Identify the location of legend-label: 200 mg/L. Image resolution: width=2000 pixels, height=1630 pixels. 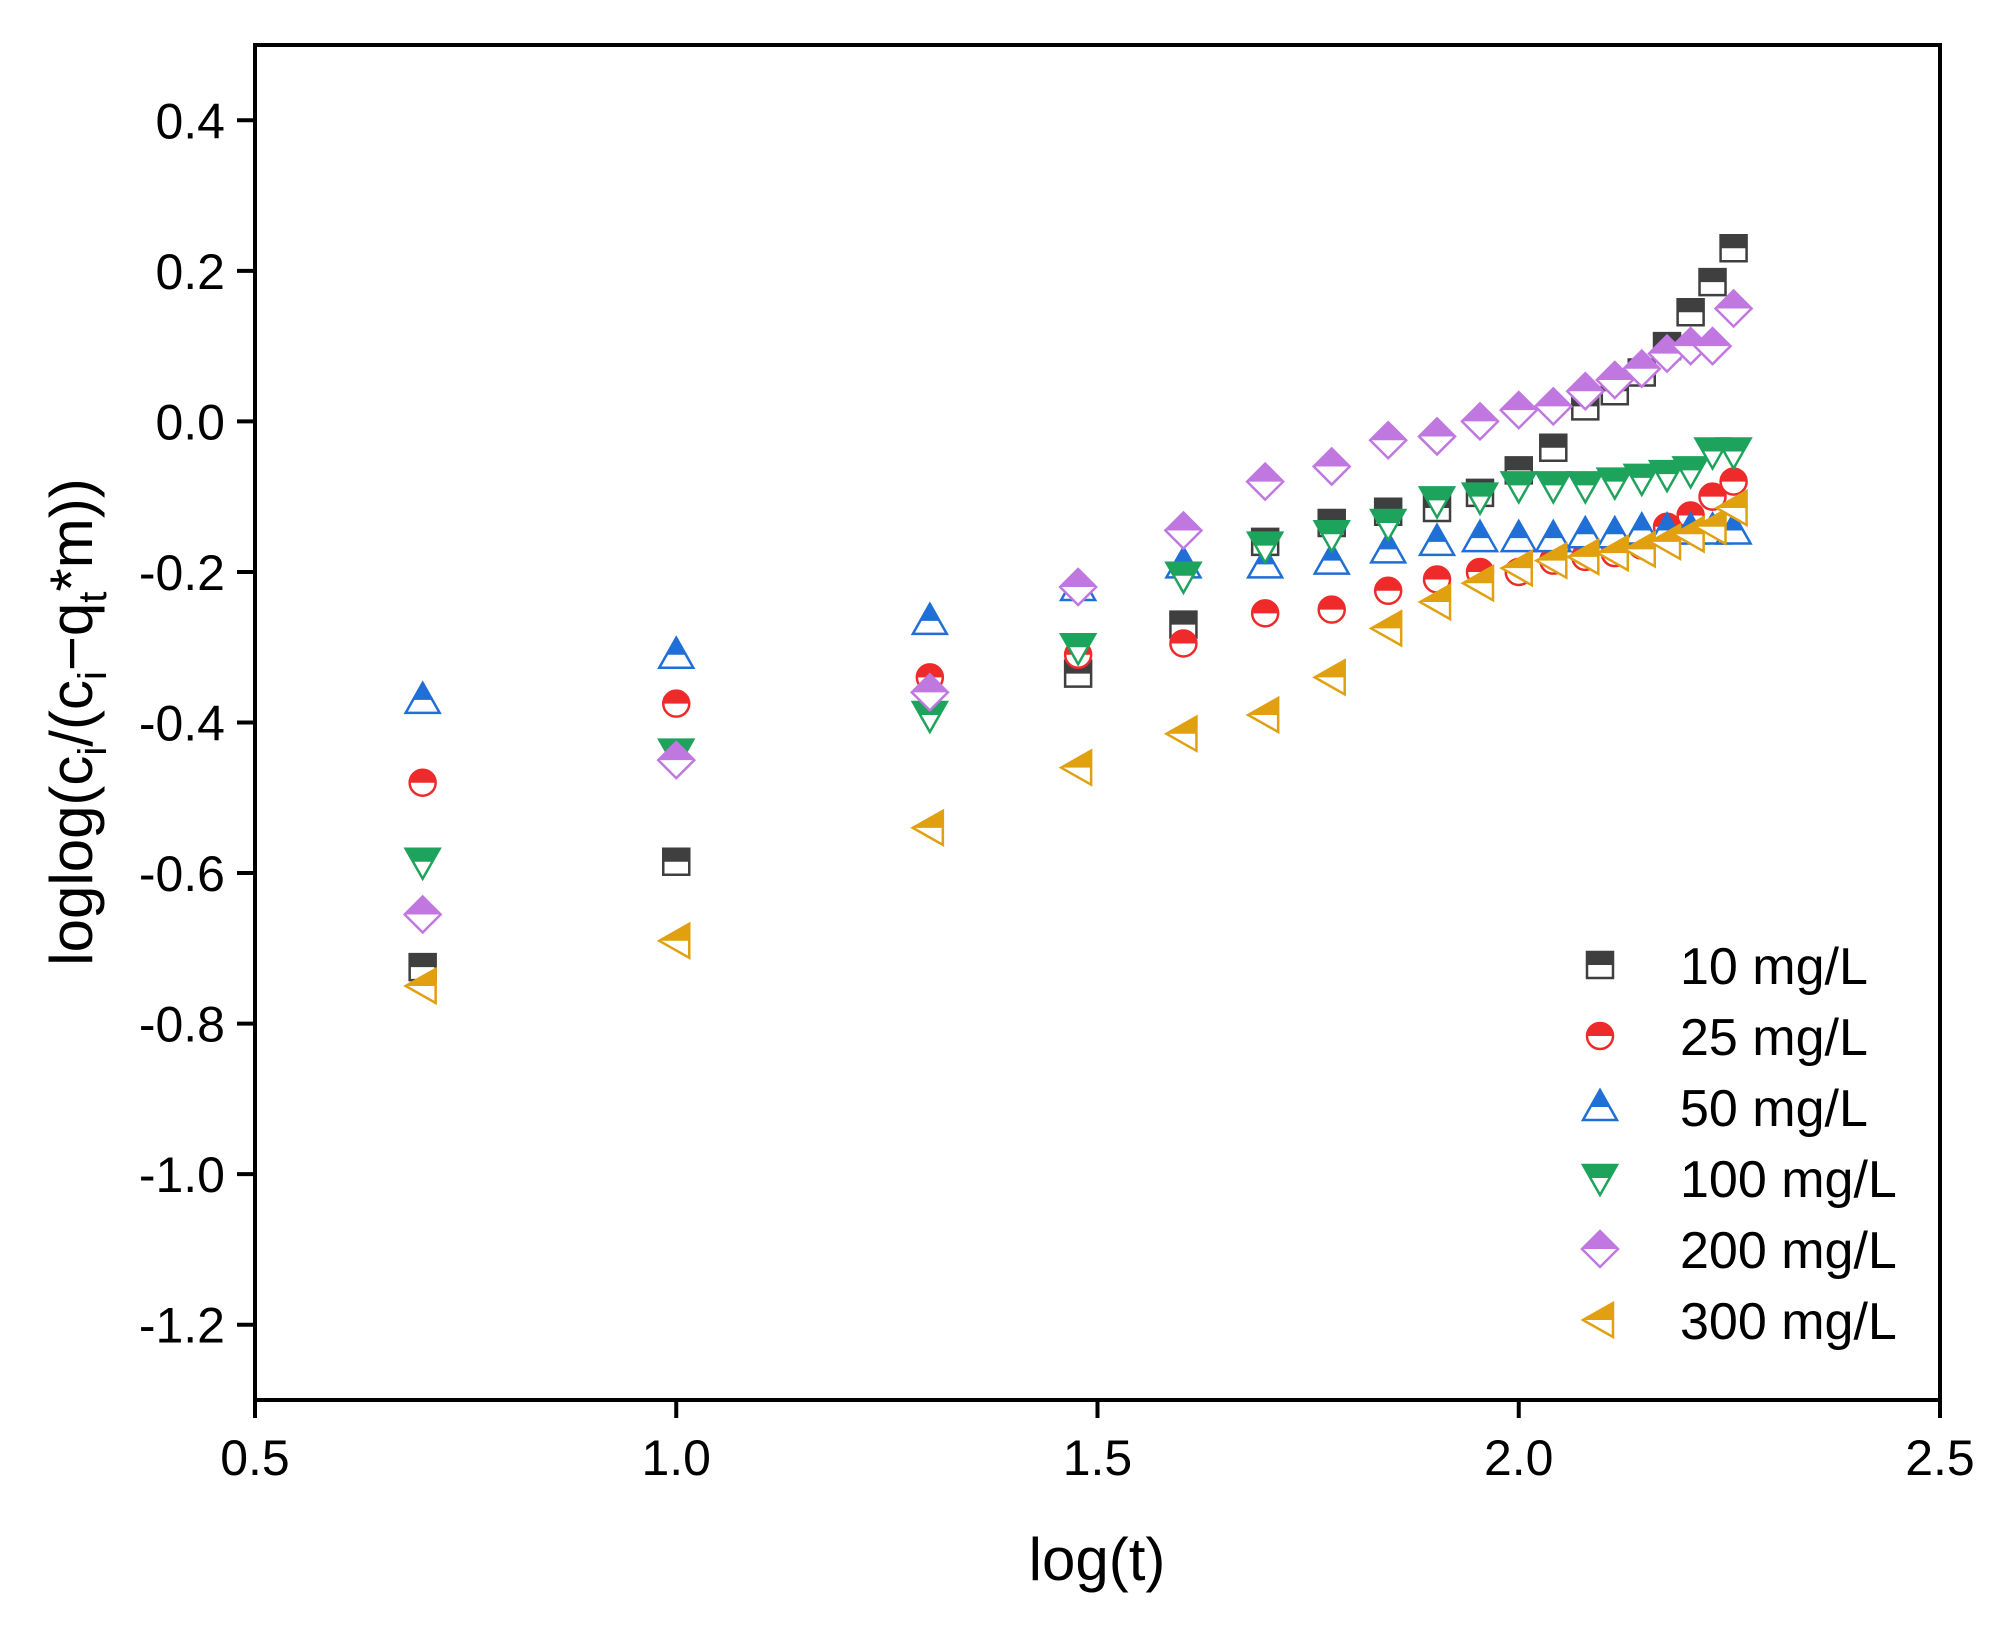
(1788, 1251).